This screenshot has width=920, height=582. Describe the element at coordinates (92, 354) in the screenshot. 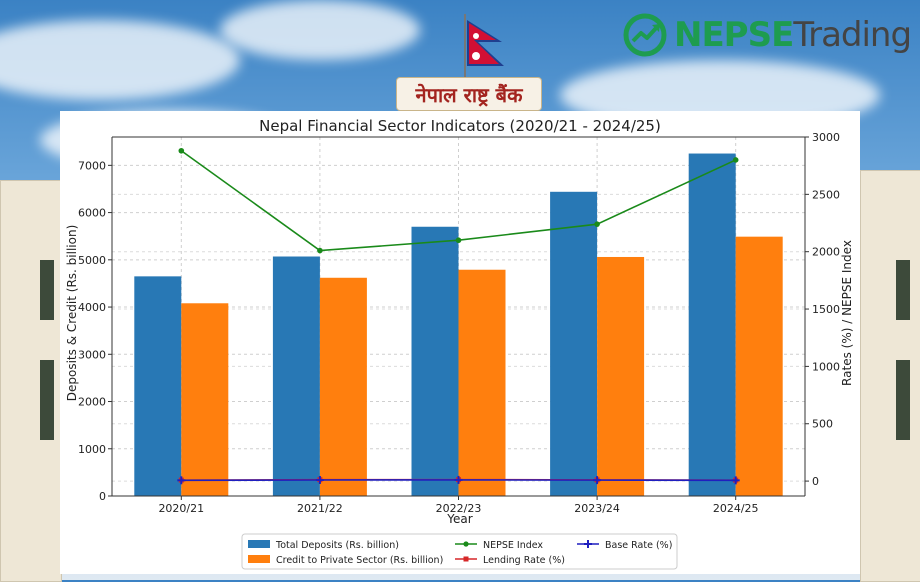

I see `y-tick-label-left: 3000` at that location.